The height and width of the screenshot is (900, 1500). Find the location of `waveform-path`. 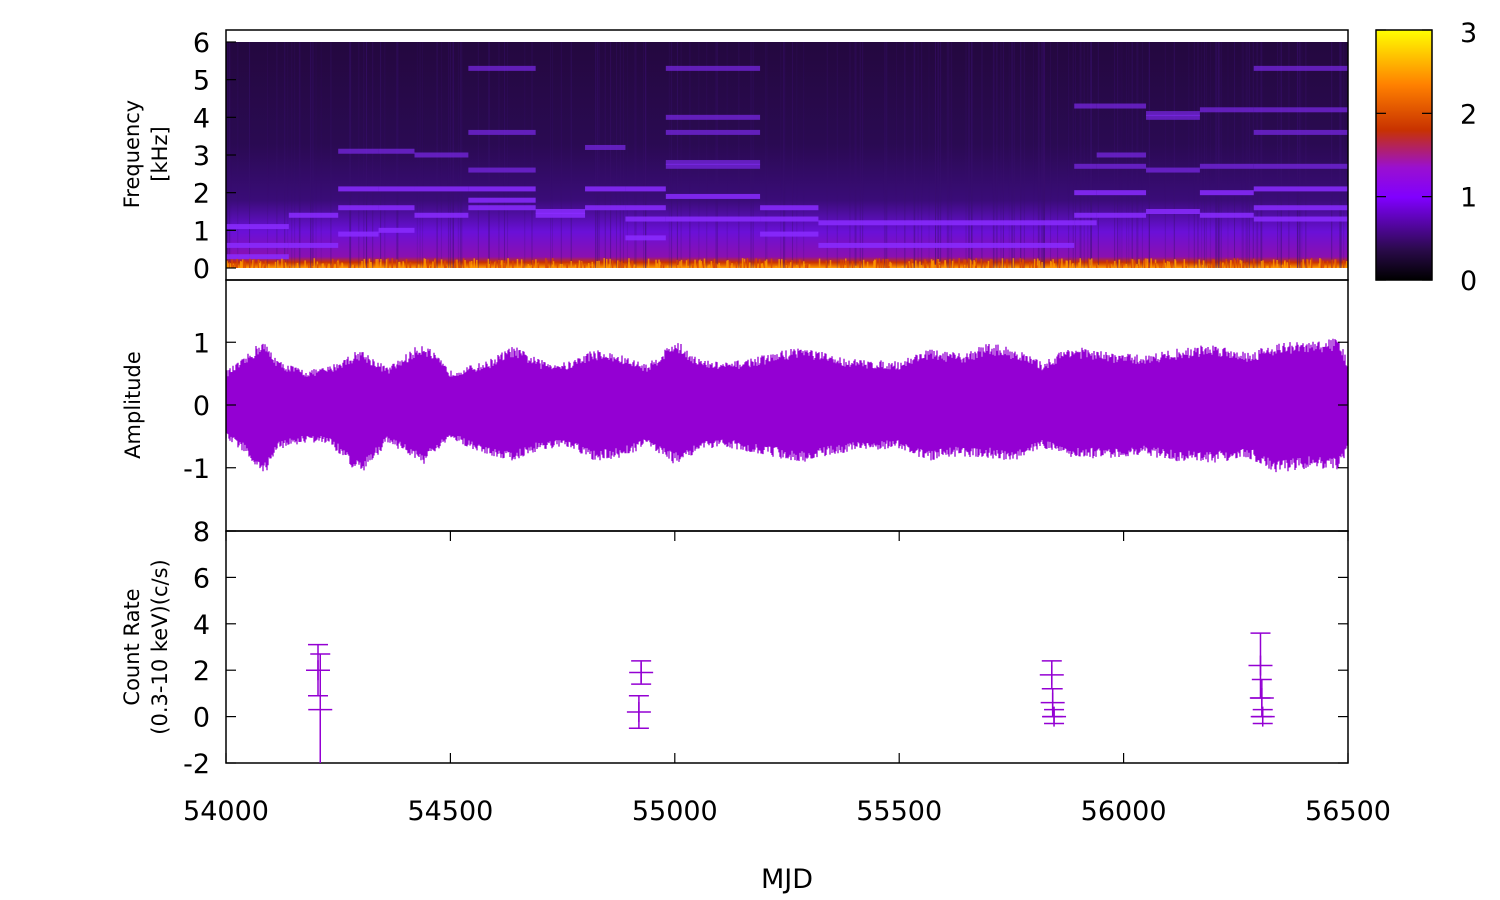

waveform-path is located at coordinates (787, 405).